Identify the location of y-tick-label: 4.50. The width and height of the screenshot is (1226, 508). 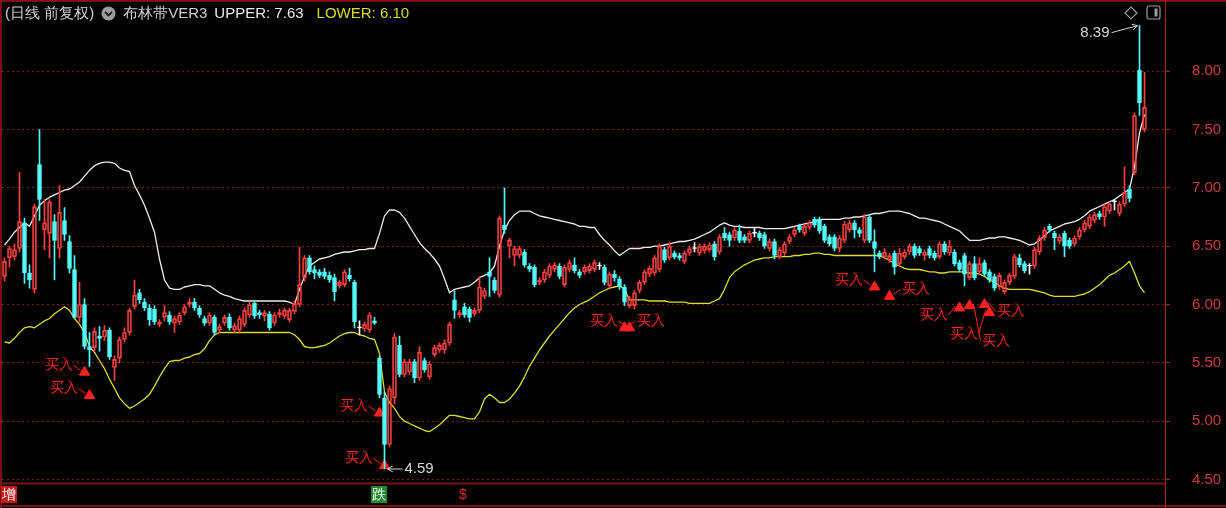
(1207, 478).